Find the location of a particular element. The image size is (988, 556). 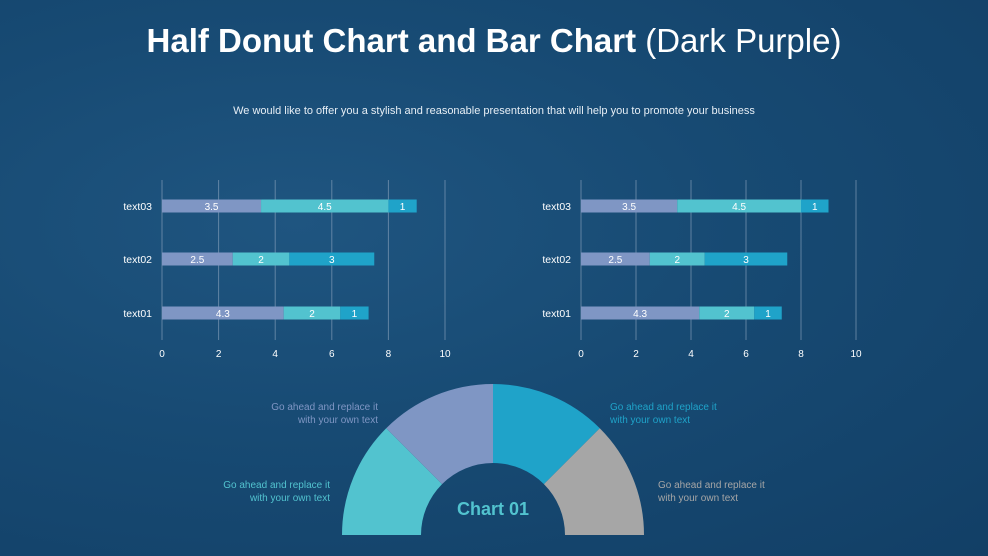

half-donut-chart: Chart 01 is located at coordinates (493, 459).